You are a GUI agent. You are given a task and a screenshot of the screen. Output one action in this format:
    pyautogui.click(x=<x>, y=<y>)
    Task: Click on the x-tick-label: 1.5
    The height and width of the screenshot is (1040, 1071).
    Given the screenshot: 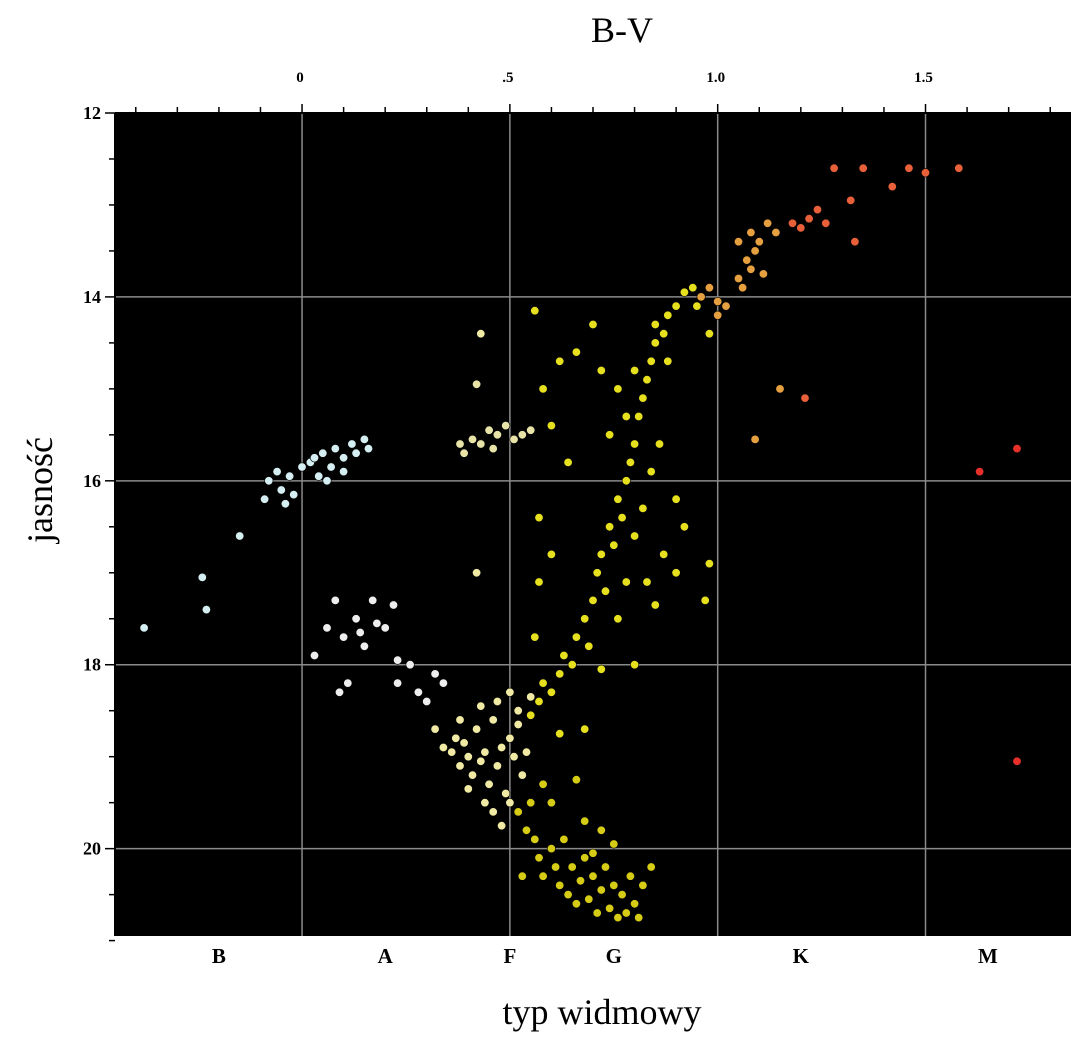 What is the action you would take?
    pyautogui.click(x=923, y=78)
    